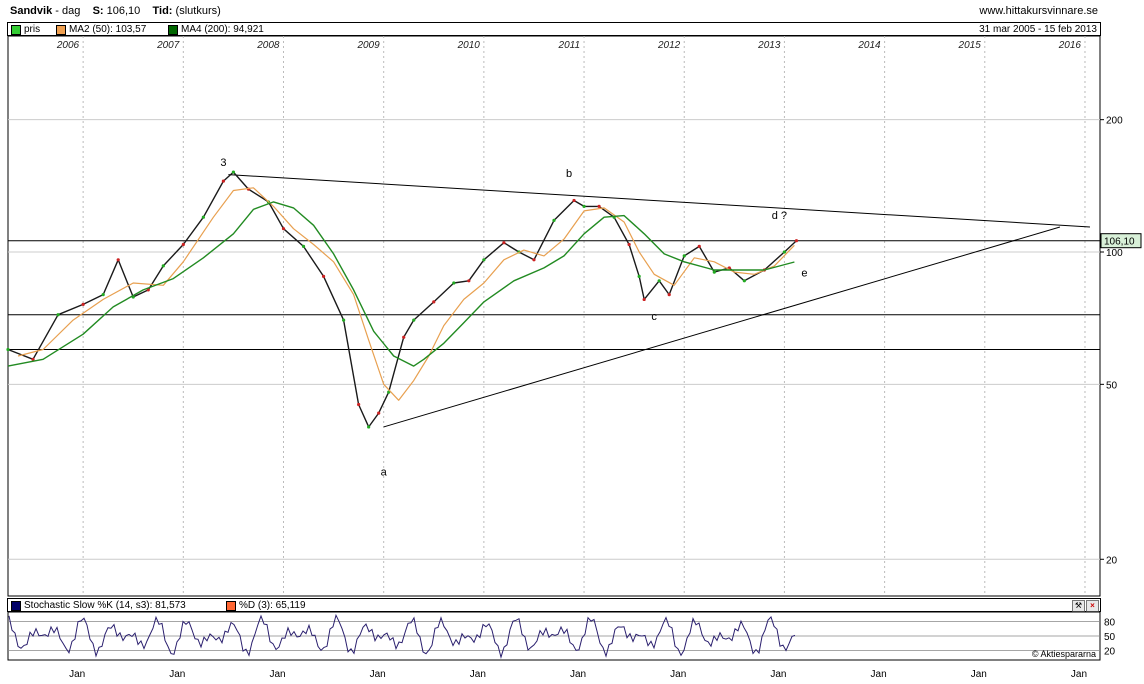  What do you see at coordinates (168, 45) in the screenshot?
I see `year-label: 2007` at bounding box center [168, 45].